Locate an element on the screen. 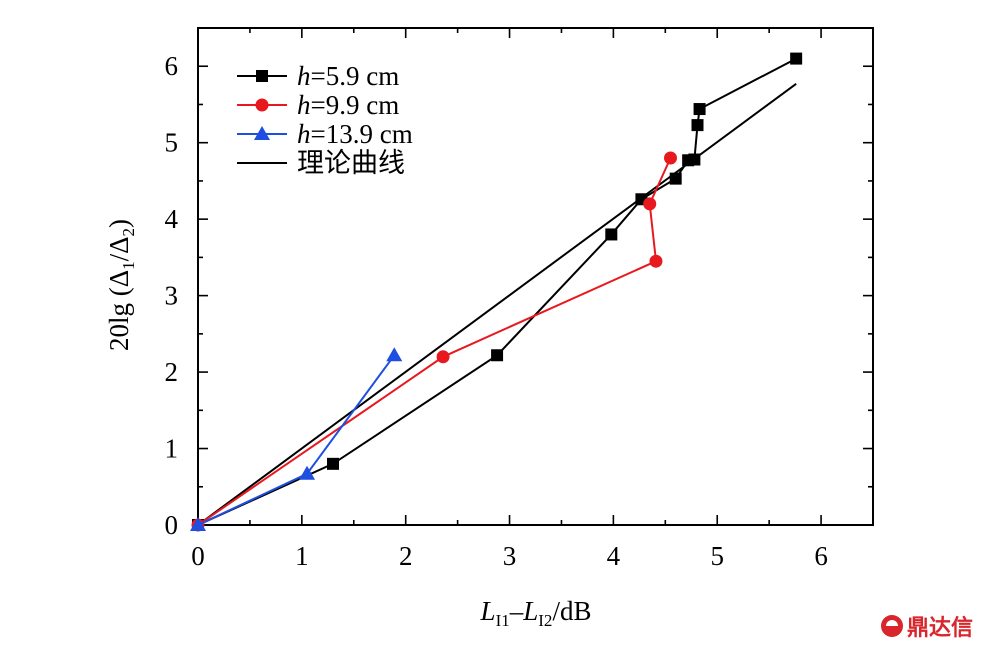 The width and height of the screenshot is (983, 650). x-tick-label: 1 is located at coordinates (302, 556).